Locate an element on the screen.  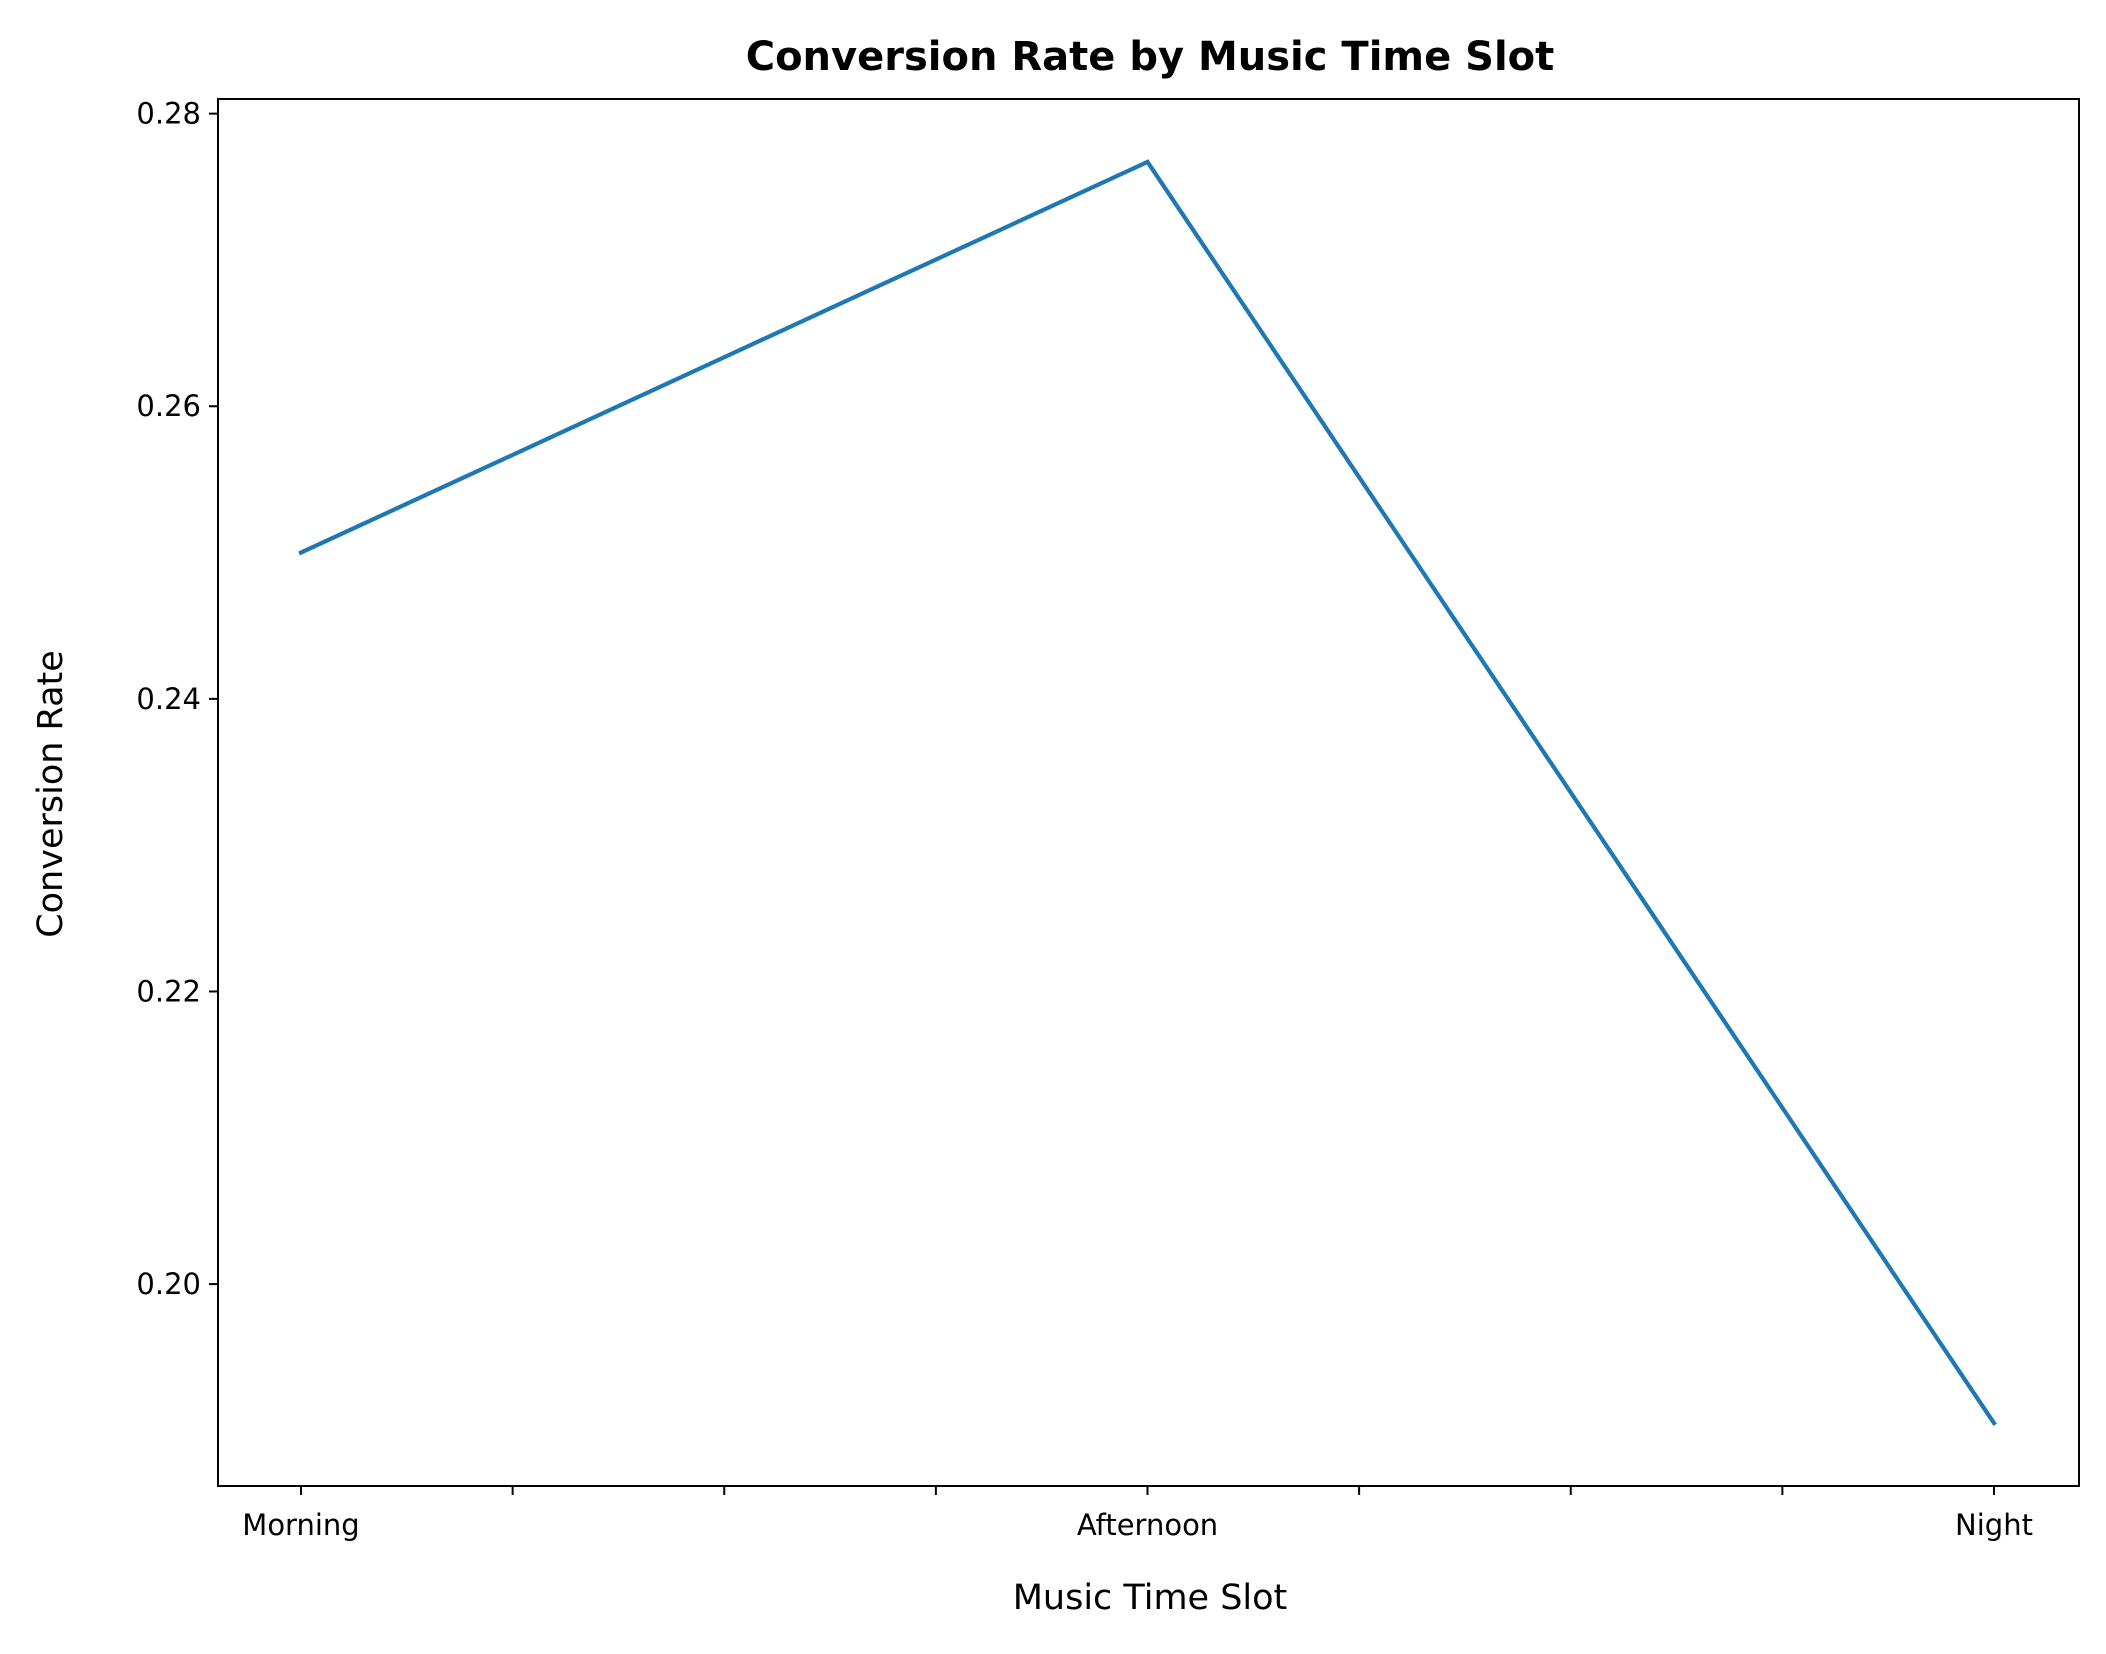
y-tick-label: 0.26 is located at coordinates (168, 406).